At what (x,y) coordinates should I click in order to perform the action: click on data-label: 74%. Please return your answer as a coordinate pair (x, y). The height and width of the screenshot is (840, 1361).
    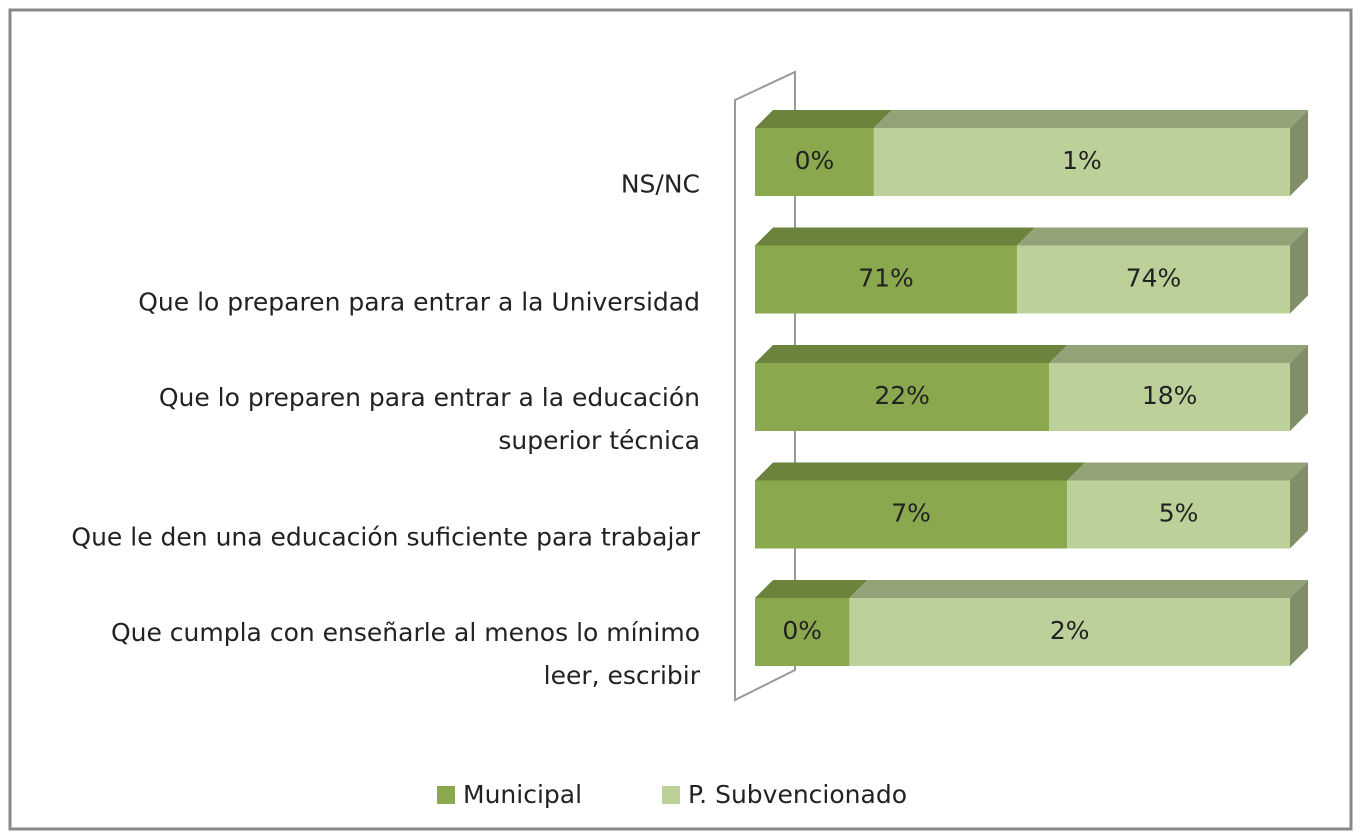
    Looking at the image, I should click on (1154, 278).